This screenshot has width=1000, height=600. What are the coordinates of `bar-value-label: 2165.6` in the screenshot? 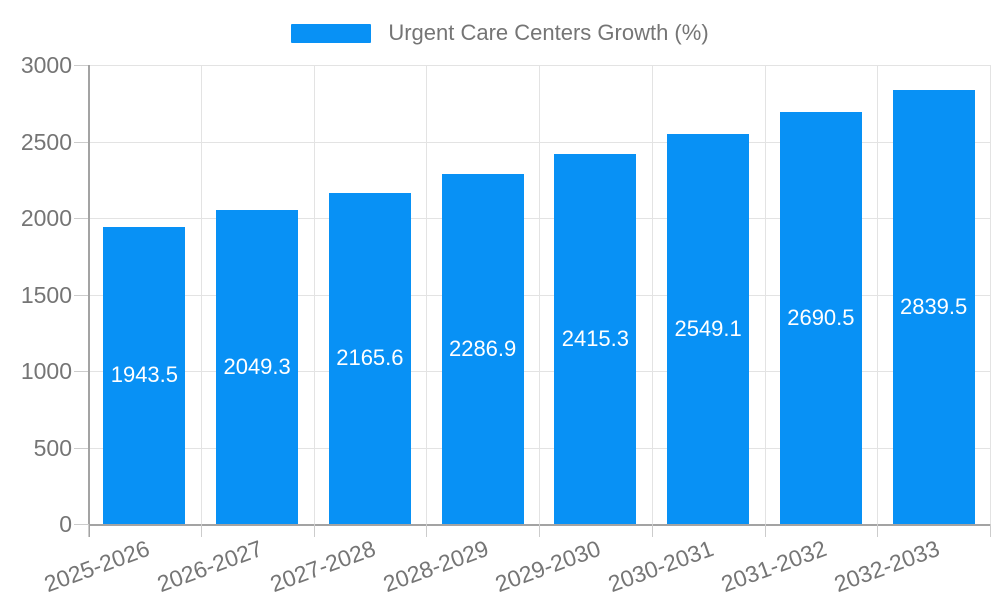 It's located at (370, 358).